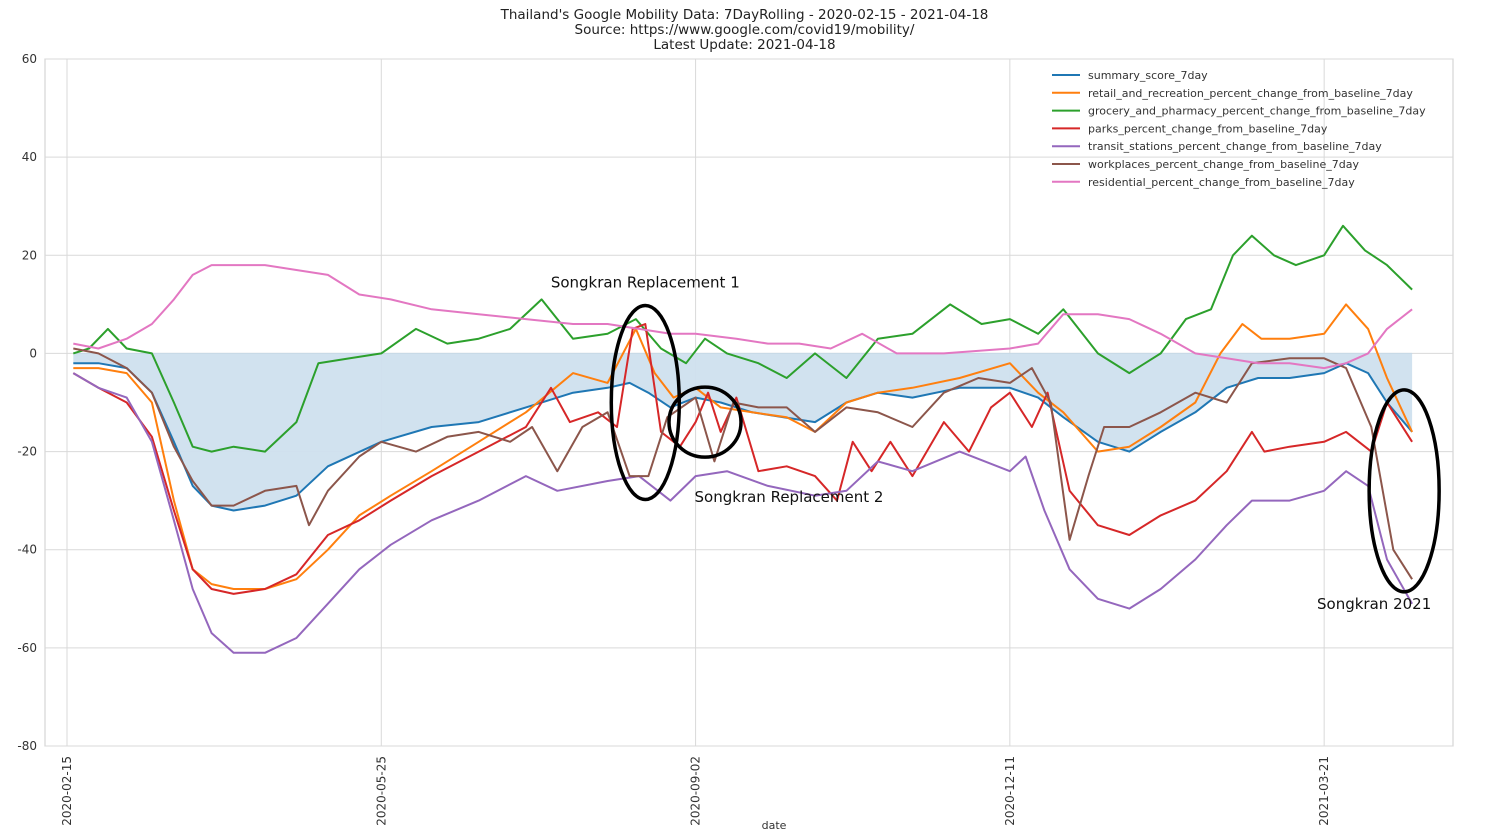 The height and width of the screenshot is (840, 1489). I want to click on y-tick-label: 0, so click(33, 353).